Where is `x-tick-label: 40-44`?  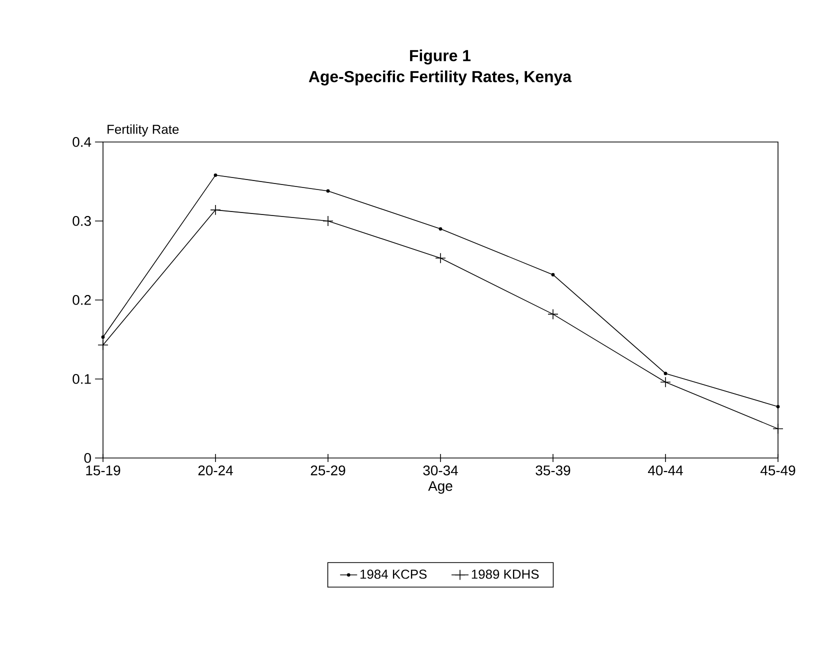
x-tick-label: 40-44 is located at coordinates (665, 470).